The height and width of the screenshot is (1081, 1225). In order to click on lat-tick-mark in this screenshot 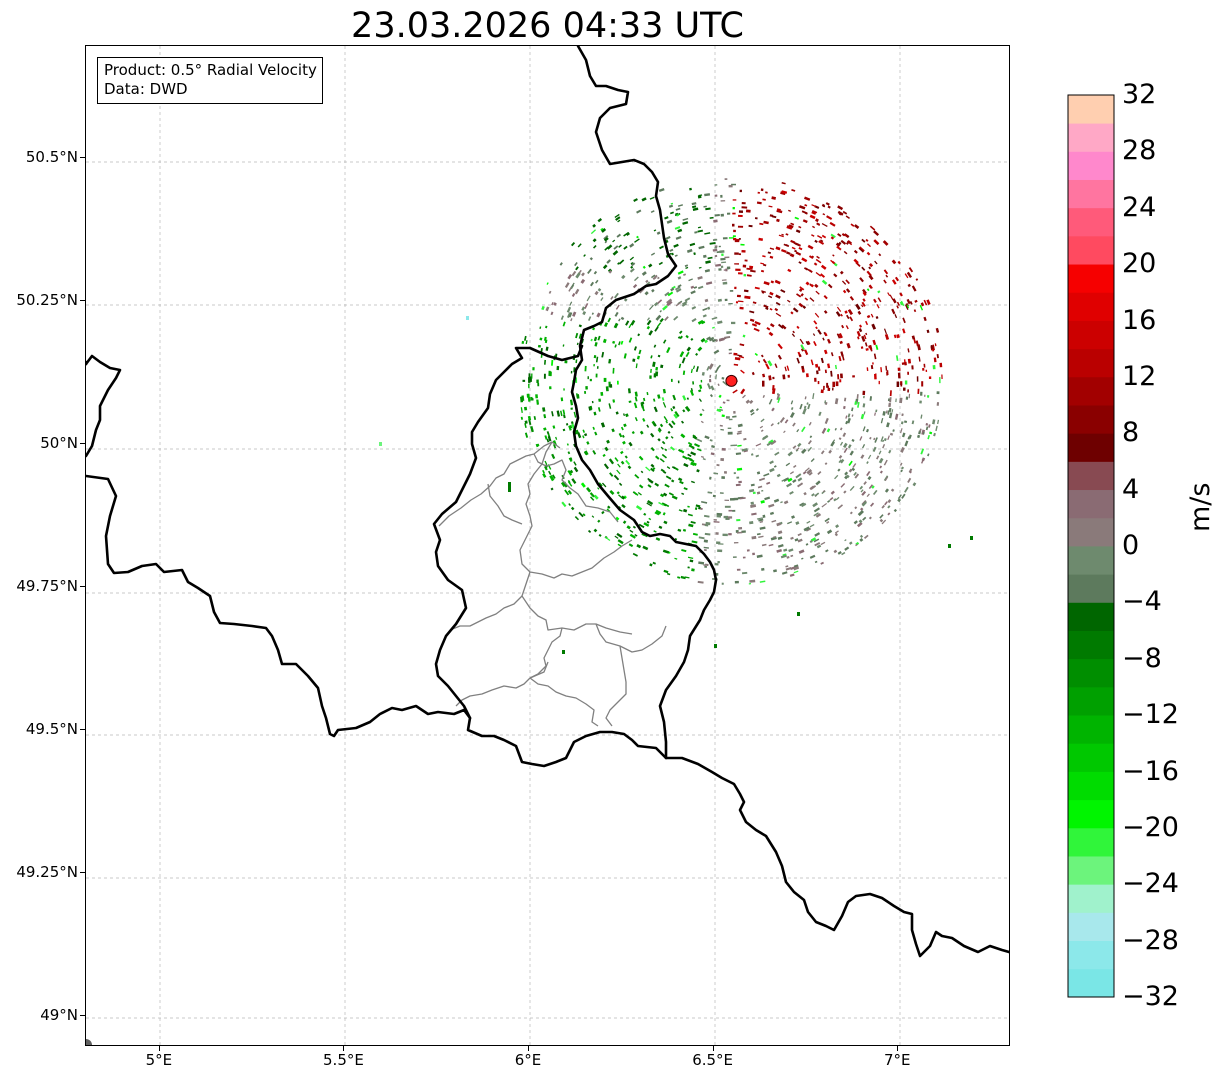, I will do `click(82, 300)`.